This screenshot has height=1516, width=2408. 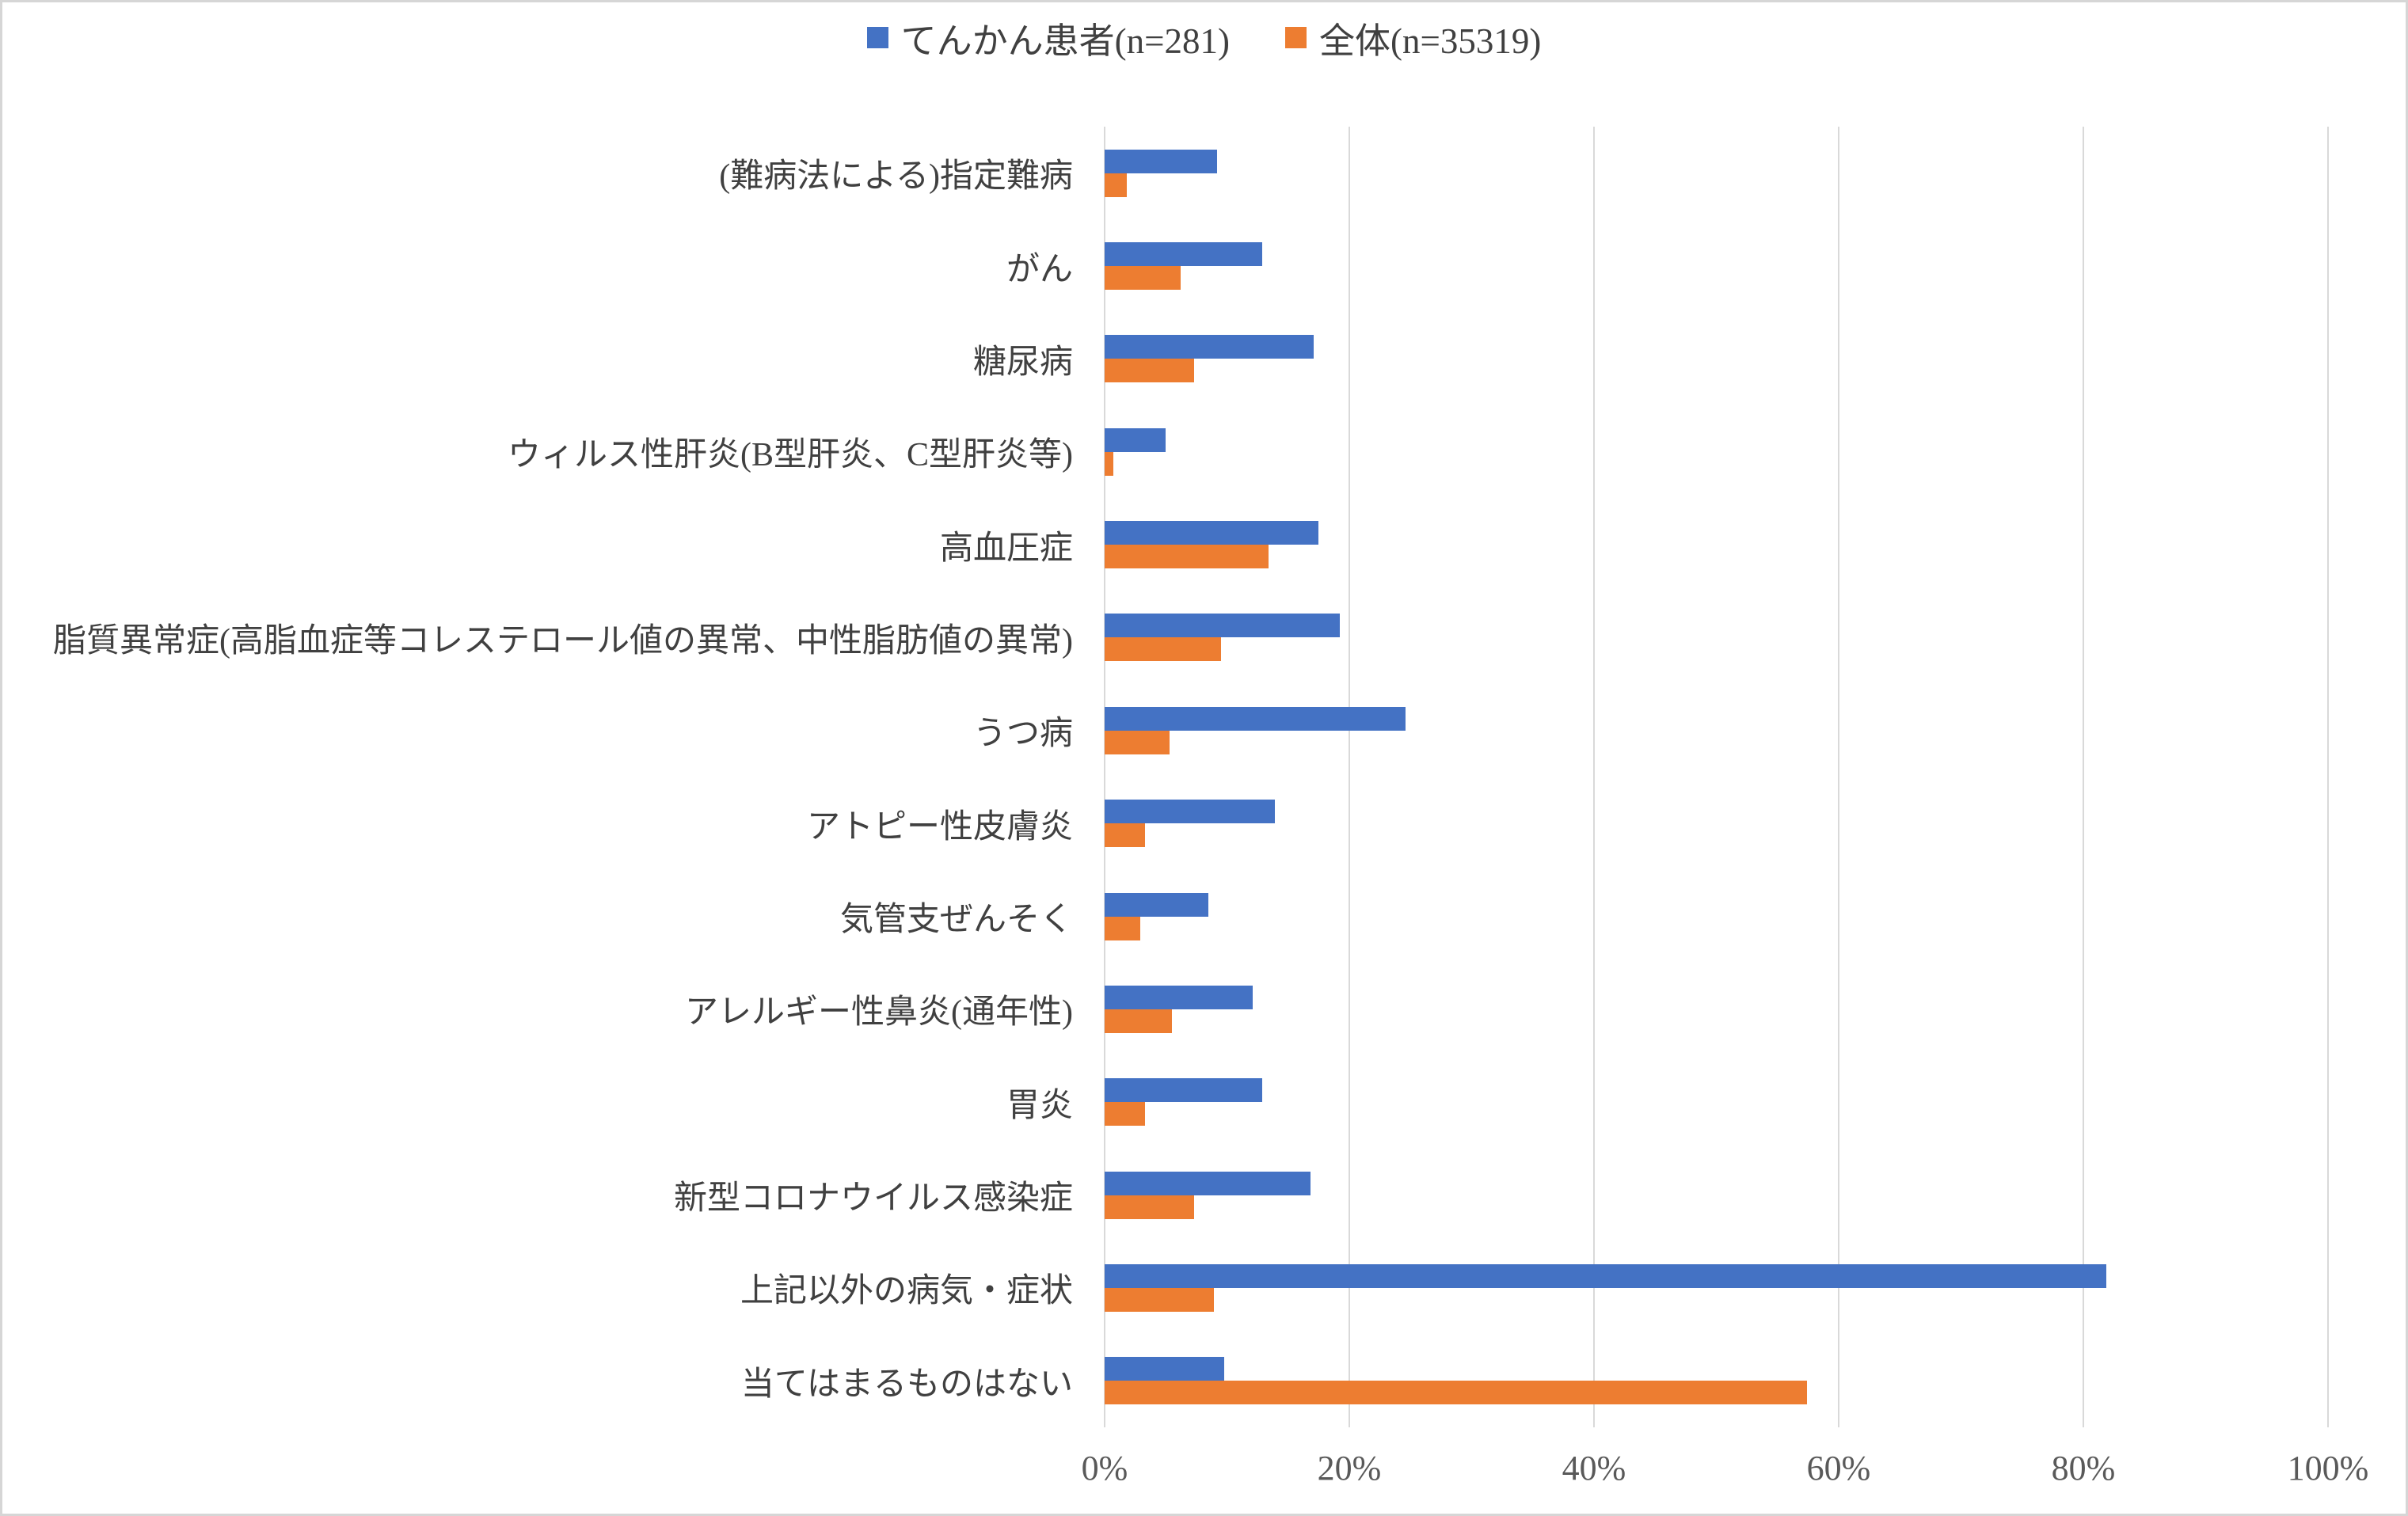 I want to click on legend-label-epilepsy: てんかん患者(n=281), so click(x=1065, y=41).